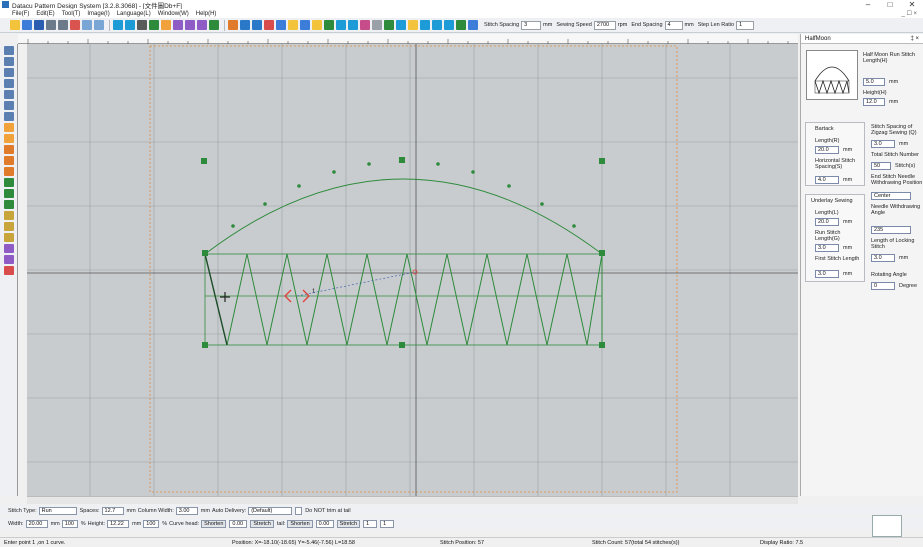  I want to click on first-stitch-input: 3.0, so click(827, 274).